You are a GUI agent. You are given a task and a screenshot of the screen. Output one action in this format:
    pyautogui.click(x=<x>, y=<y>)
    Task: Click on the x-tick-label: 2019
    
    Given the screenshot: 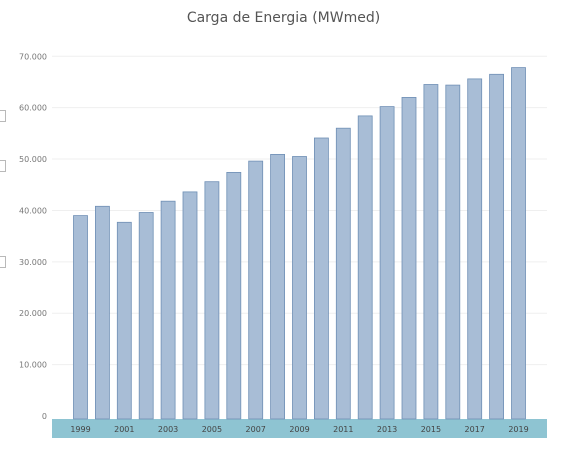 What is the action you would take?
    pyautogui.click(x=518, y=429)
    